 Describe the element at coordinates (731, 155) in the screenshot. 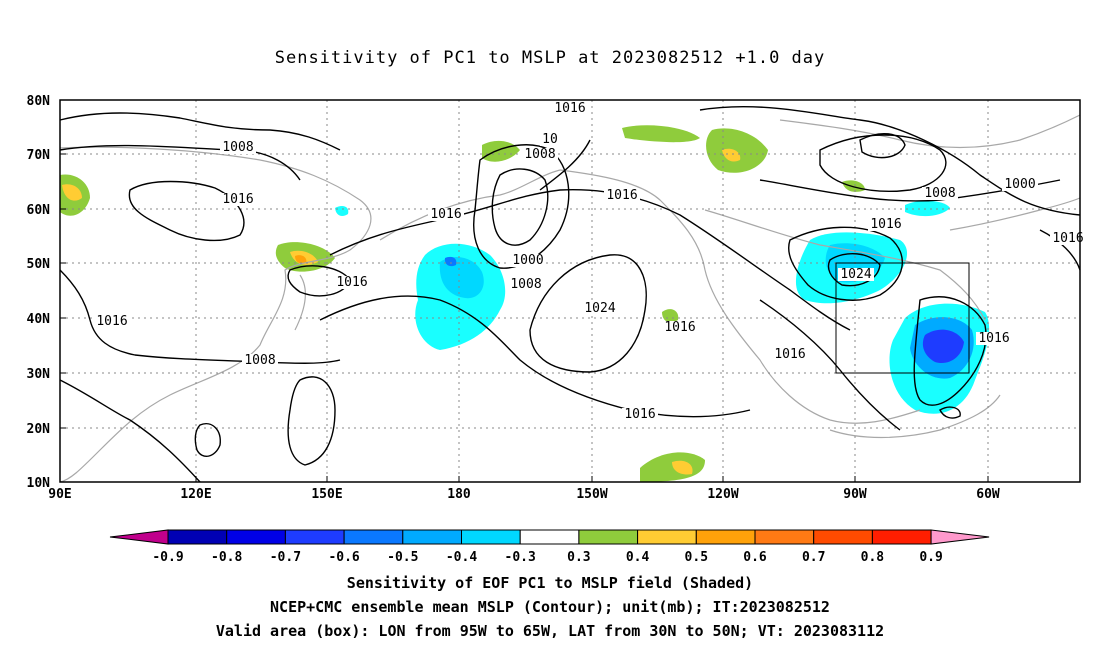

I see `shade-positive-greenland-core` at that location.